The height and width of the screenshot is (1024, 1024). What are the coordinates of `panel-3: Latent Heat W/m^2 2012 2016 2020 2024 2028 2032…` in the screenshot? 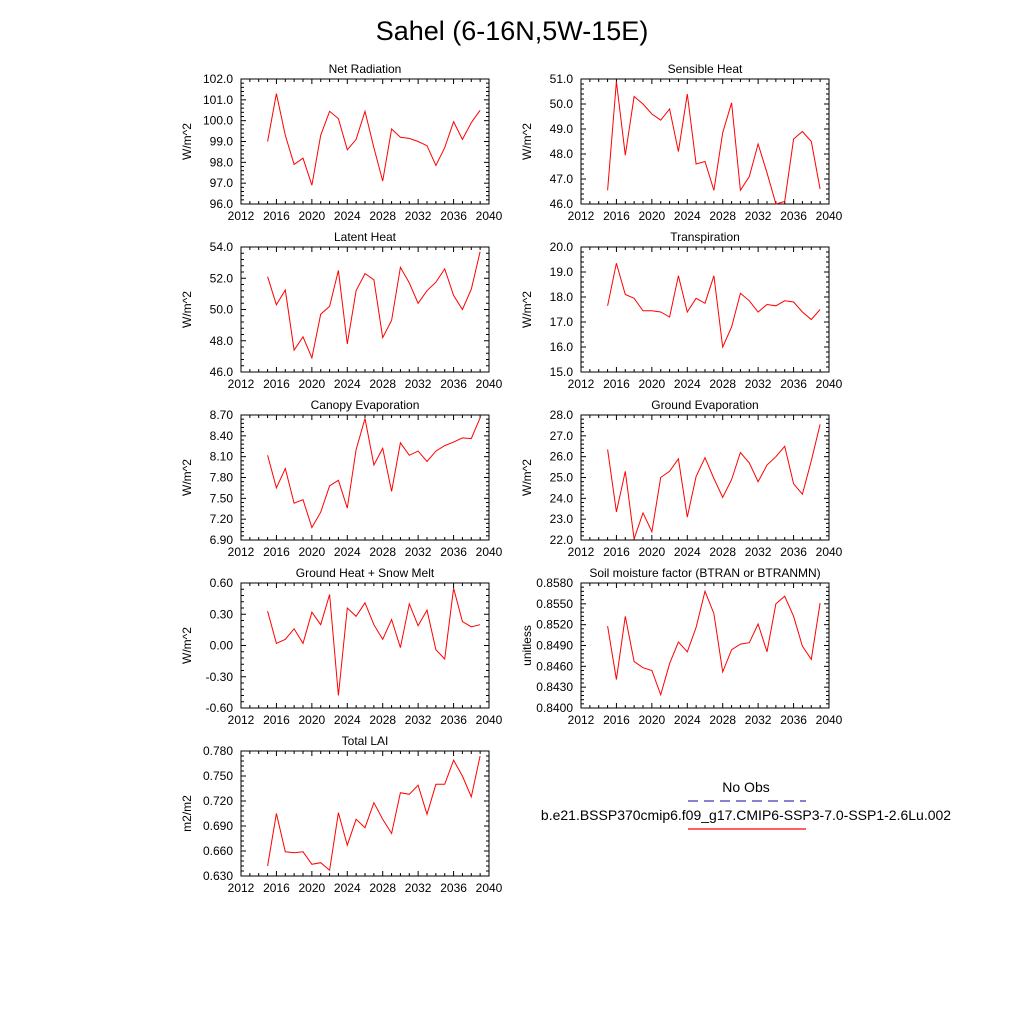 It's located at (341, 310).